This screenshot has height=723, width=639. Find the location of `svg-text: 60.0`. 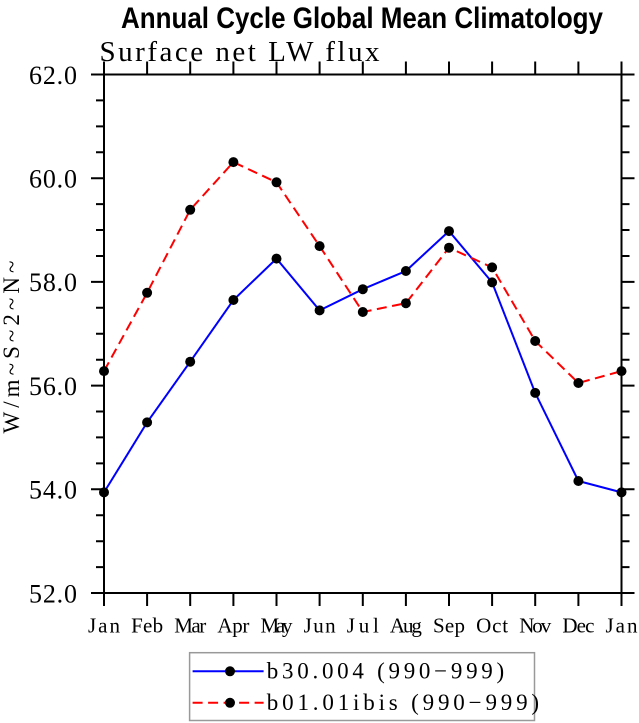

svg-text: 60.0 is located at coordinates (53, 179).